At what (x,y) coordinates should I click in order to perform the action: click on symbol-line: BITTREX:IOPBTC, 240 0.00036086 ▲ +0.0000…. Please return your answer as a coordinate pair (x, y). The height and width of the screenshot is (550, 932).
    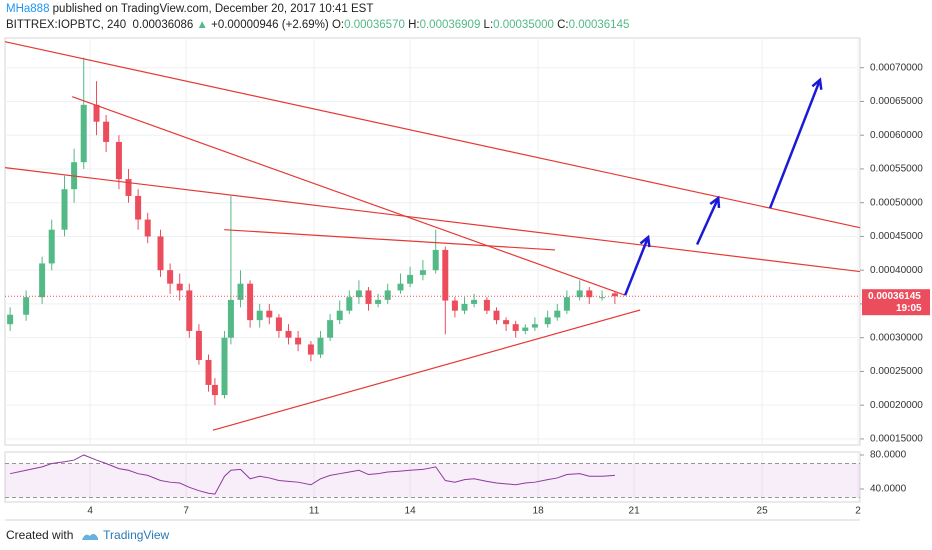
    Looking at the image, I should click on (317, 25).